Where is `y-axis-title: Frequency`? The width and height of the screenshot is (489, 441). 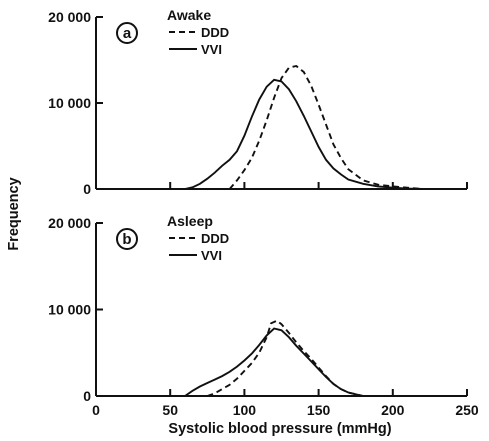 y-axis-title: Frequency is located at coordinates (14, 213).